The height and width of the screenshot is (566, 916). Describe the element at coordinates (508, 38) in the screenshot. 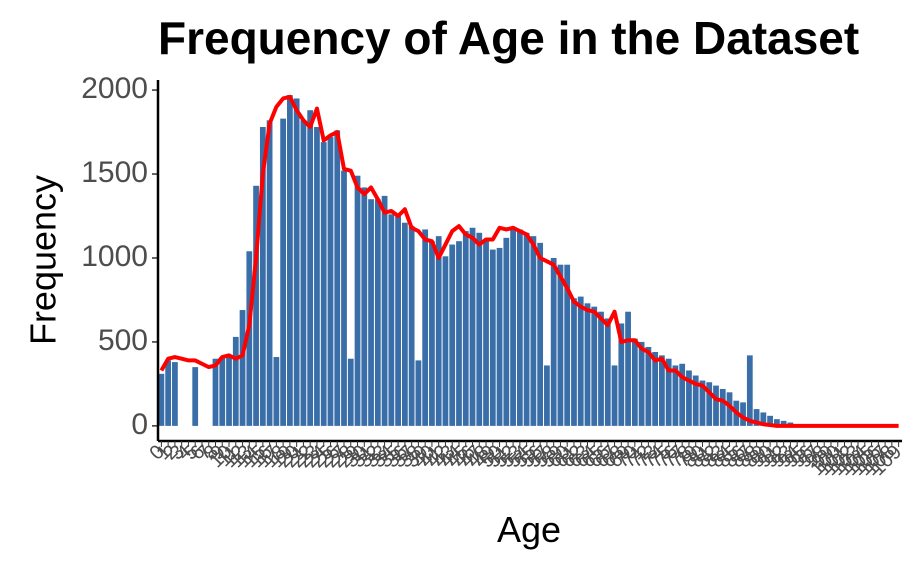

I see `chart-title: Frequency of Age in the Dataset` at that location.